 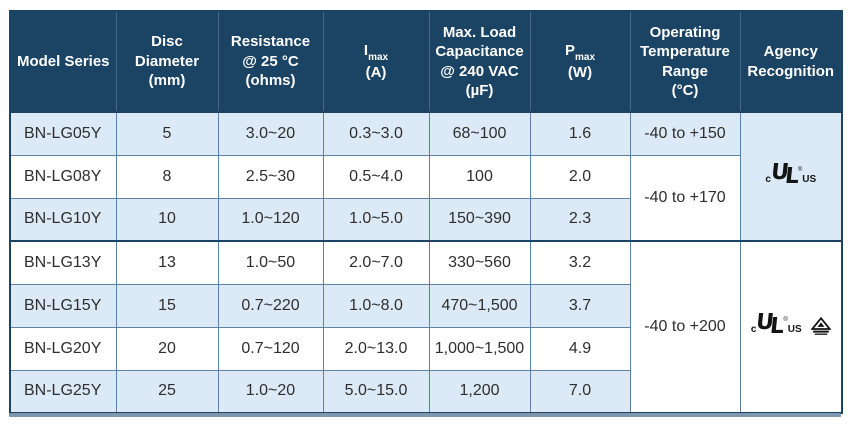 What do you see at coordinates (63, 262) in the screenshot?
I see `cell-model-series: BN-LG13Y` at bounding box center [63, 262].